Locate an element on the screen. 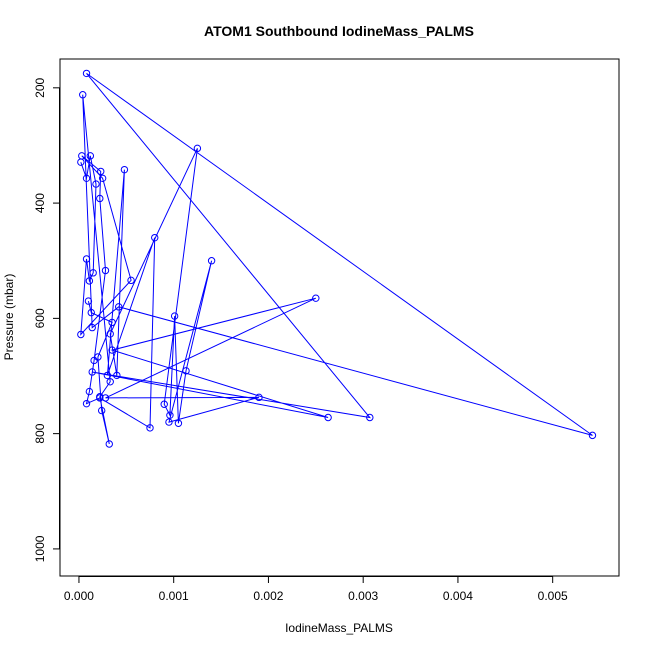 The height and width of the screenshot is (650, 650). y-tick-label: 1000 is located at coordinates (40, 548).